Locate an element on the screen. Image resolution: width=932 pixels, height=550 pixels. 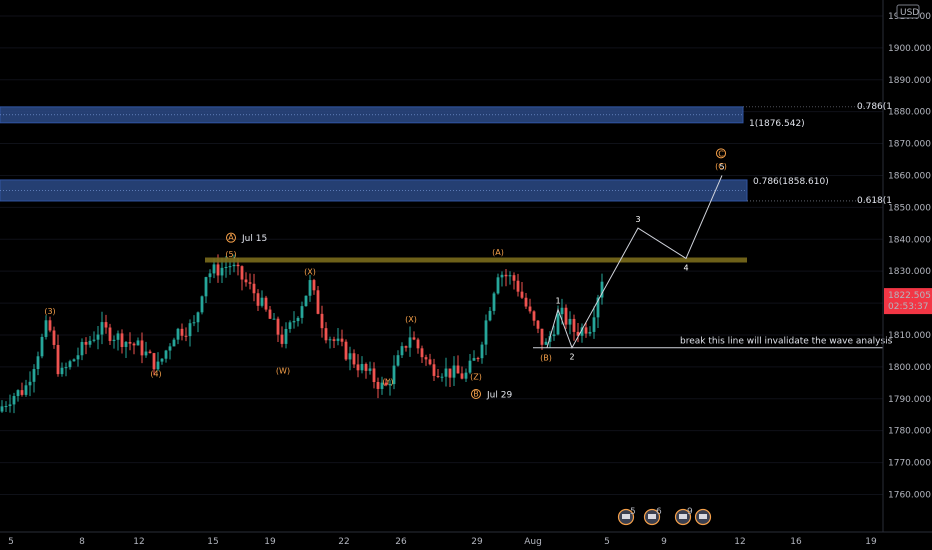
x-tick-label: 5 is located at coordinates (607, 542).